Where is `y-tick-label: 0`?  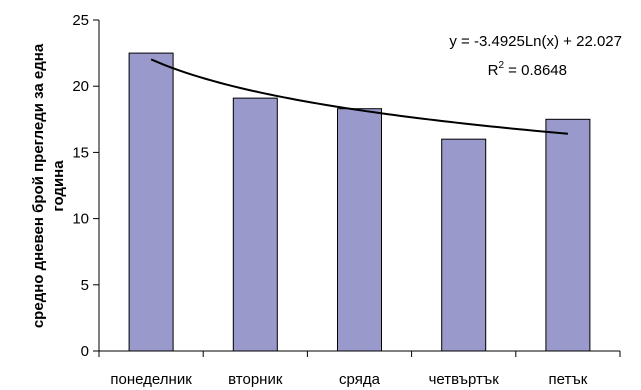 y-tick-label: 0 is located at coordinates (85, 351).